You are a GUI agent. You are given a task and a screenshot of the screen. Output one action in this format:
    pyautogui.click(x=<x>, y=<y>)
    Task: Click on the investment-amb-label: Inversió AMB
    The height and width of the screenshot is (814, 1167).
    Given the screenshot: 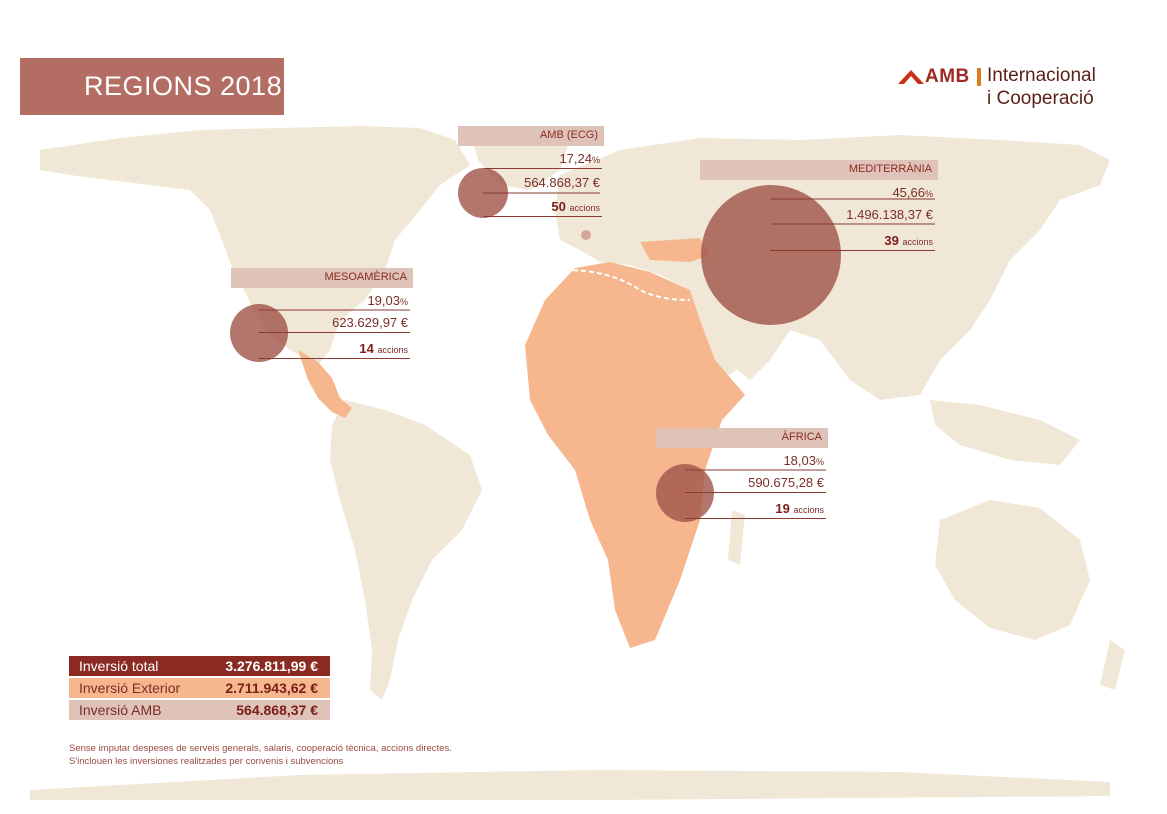 What is the action you would take?
    pyautogui.click(x=120, y=710)
    